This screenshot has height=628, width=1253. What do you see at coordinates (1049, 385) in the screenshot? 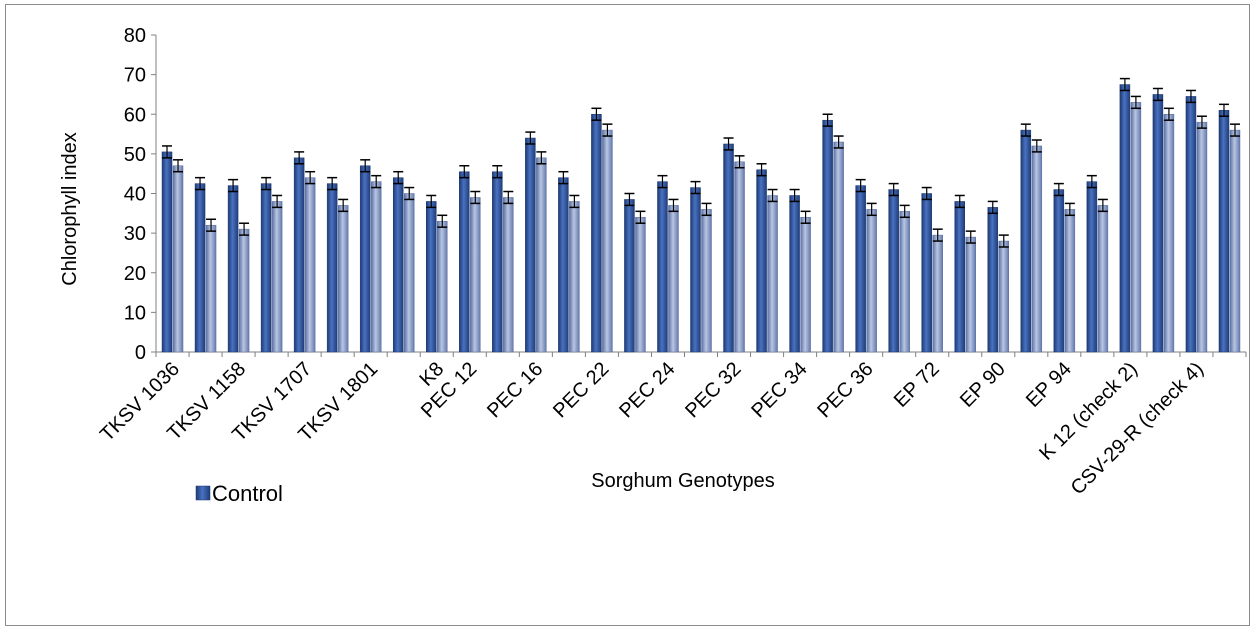
I see `x-tick-label: EP 94` at bounding box center [1049, 385].